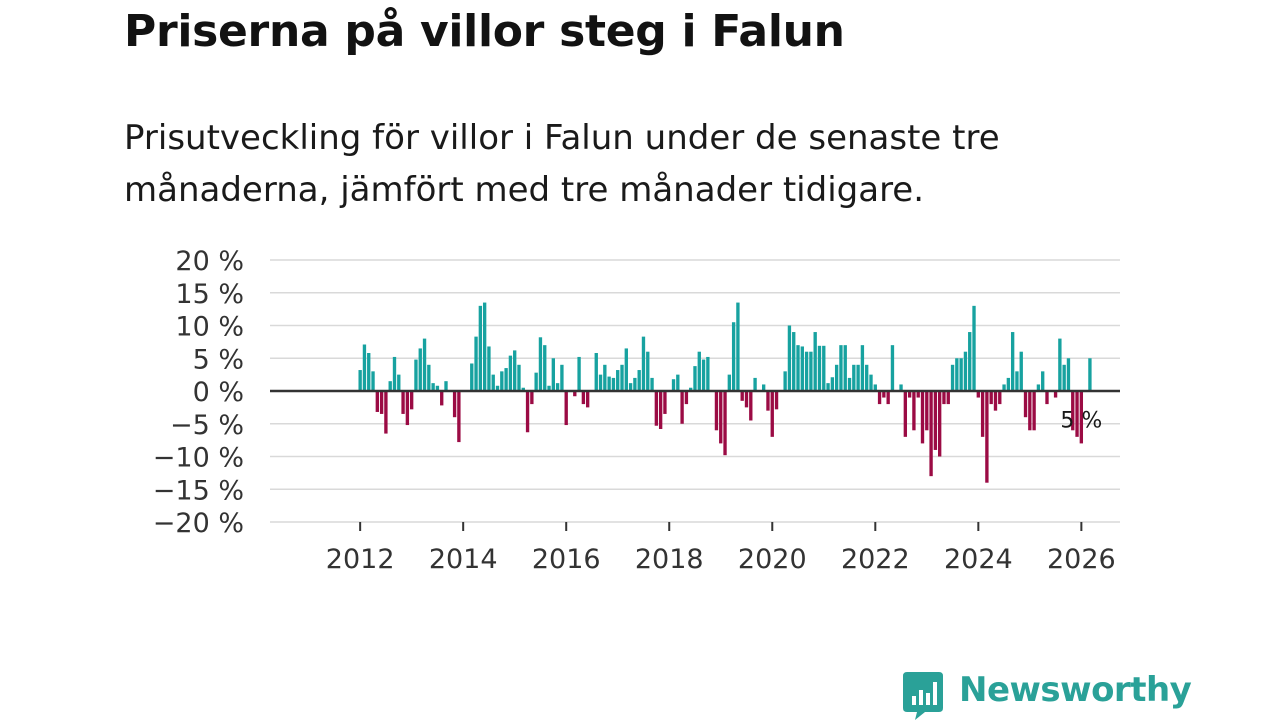  I want to click on y-tick-label: −20 %, so click(198, 523).